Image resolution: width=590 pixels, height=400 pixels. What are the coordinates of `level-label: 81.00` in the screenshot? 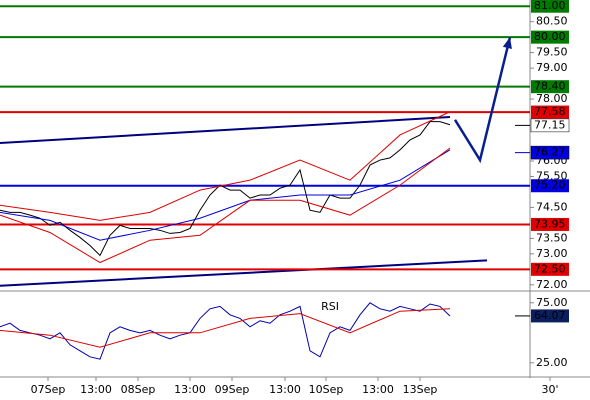 It's located at (550, 6).